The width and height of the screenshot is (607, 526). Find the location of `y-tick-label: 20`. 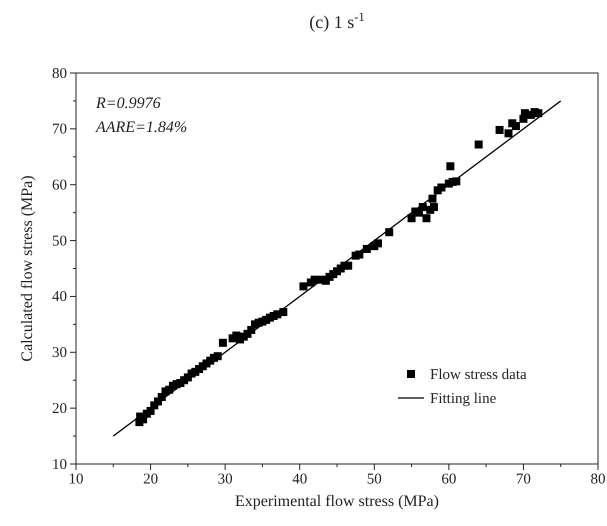

y-tick-label: 20 is located at coordinates (59, 408).